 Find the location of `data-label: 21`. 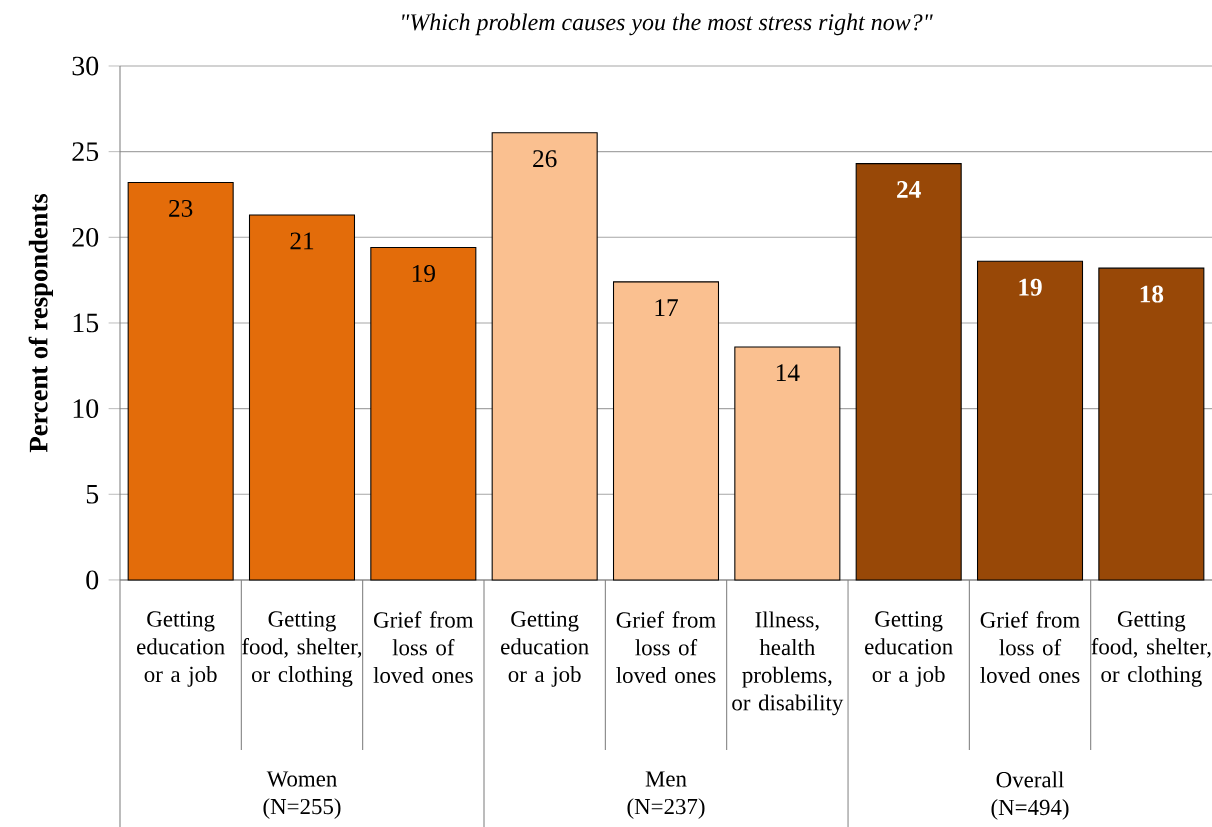

data-label: 21 is located at coordinates (302, 241).